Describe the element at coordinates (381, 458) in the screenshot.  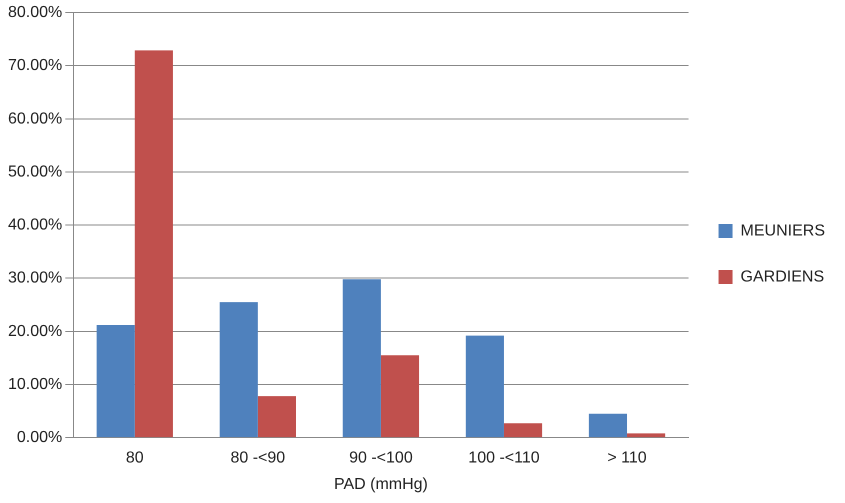
I see `x-tick-label: 90 -<100` at that location.